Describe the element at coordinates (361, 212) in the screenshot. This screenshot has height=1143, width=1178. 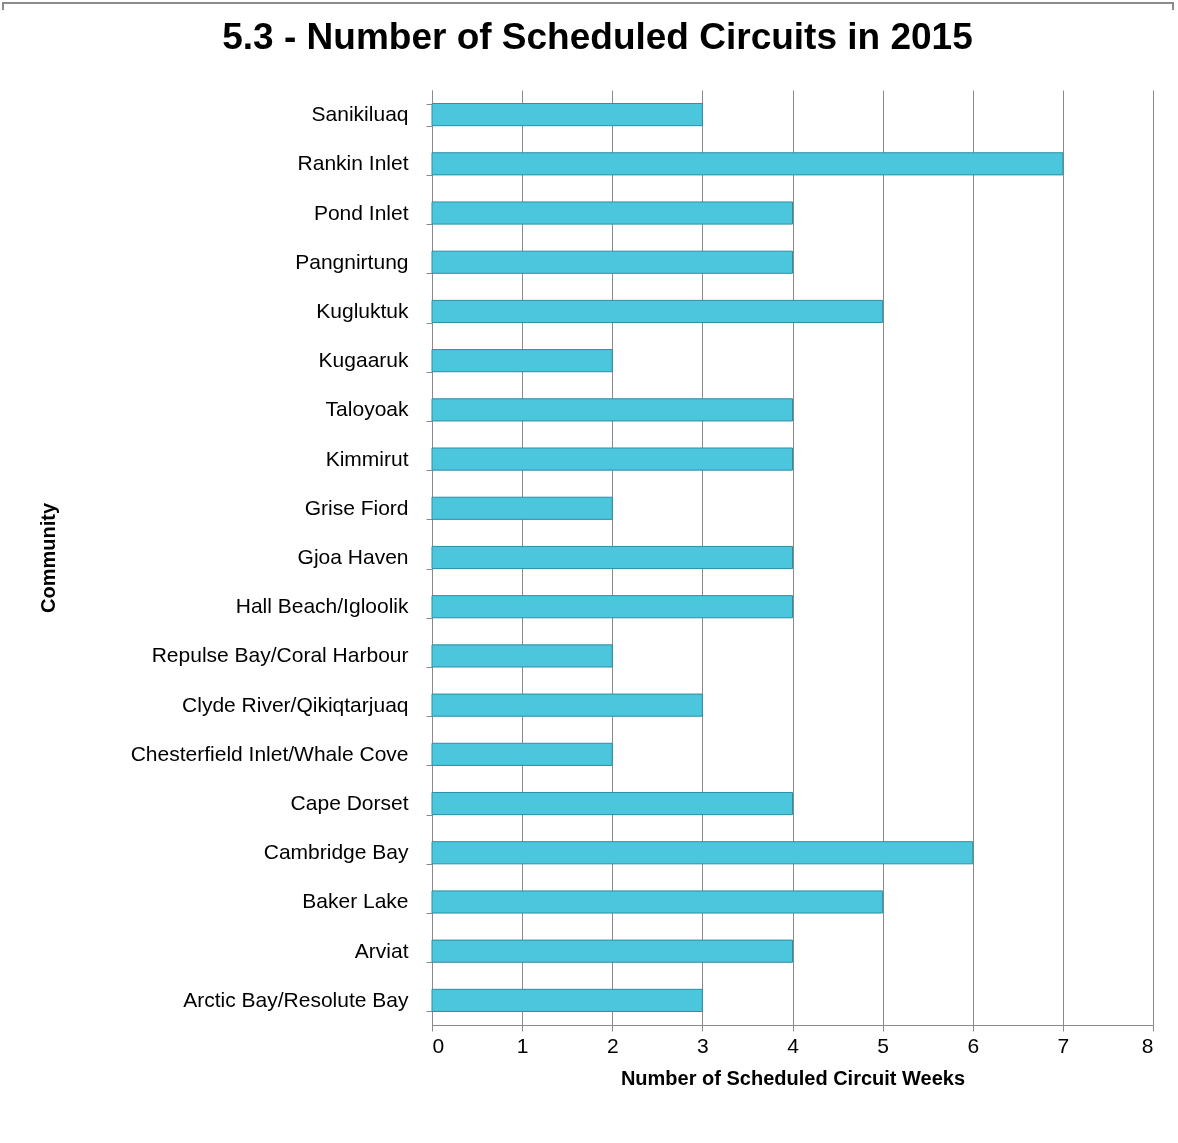
I see `y-tick-label: Pond Inlet` at that location.